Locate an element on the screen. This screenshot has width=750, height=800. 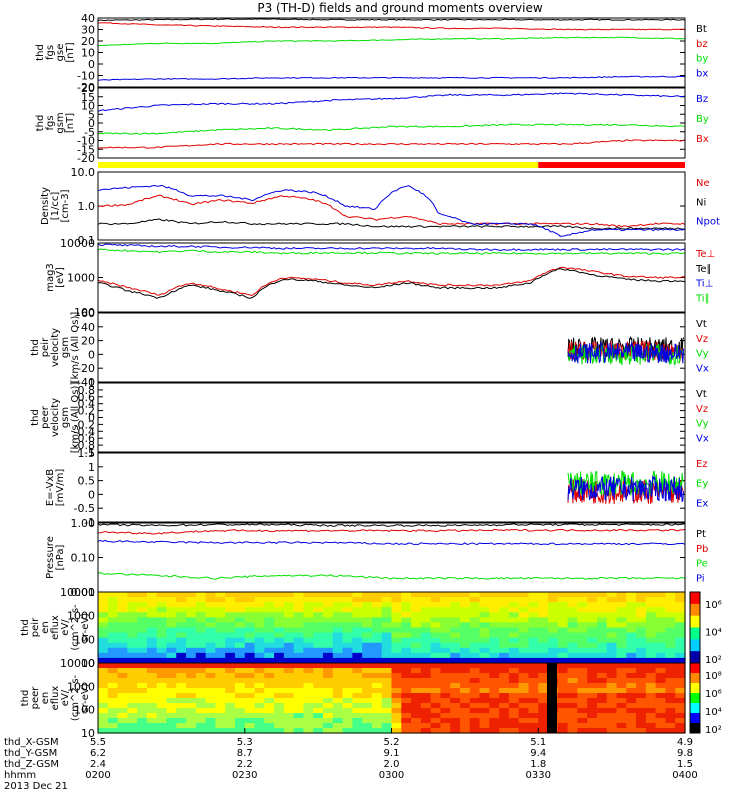
ytick-label-fgs_gsm: 10 is located at coordinates (88, 106).